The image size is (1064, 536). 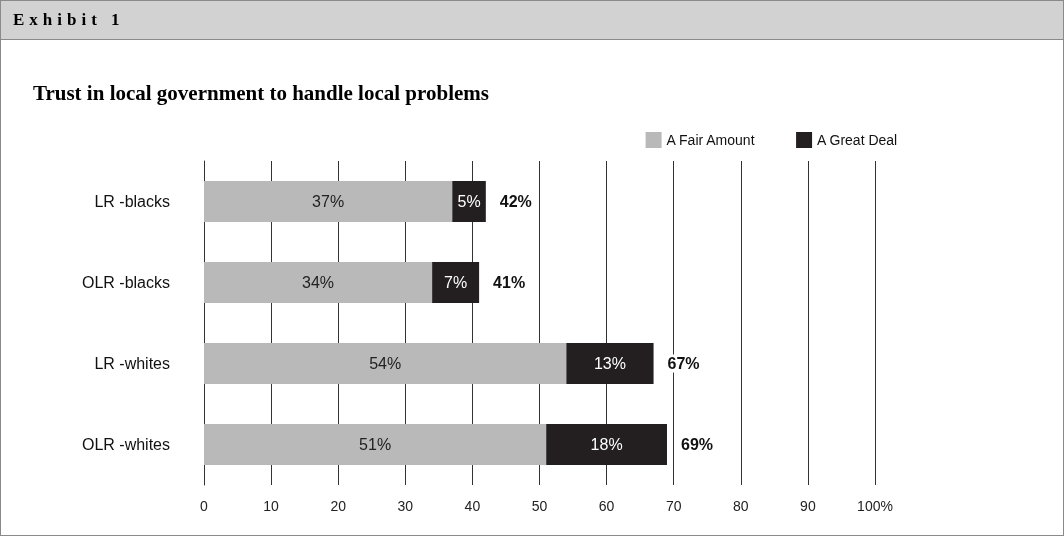 What do you see at coordinates (515, 201) in the screenshot?
I see `total-label: 42%` at bounding box center [515, 201].